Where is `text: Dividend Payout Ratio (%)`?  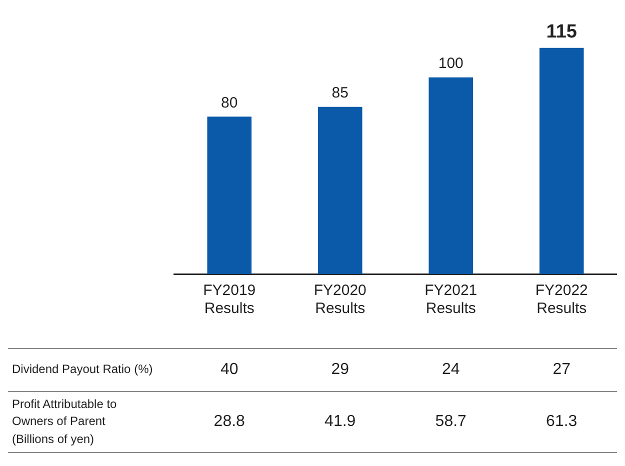
text: Dividend Payout Ratio (%) is located at coordinates (82, 369).